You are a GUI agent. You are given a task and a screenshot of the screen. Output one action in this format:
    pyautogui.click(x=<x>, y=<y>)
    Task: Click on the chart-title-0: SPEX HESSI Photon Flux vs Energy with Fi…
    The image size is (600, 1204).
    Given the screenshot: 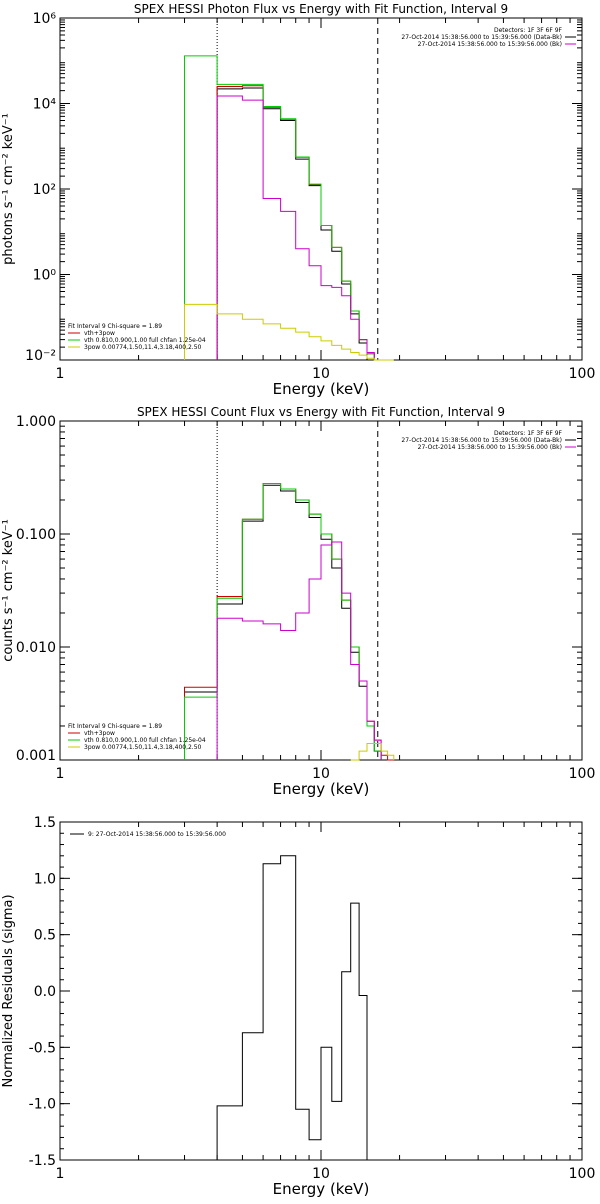 What is the action you would take?
    pyautogui.click(x=321, y=9)
    